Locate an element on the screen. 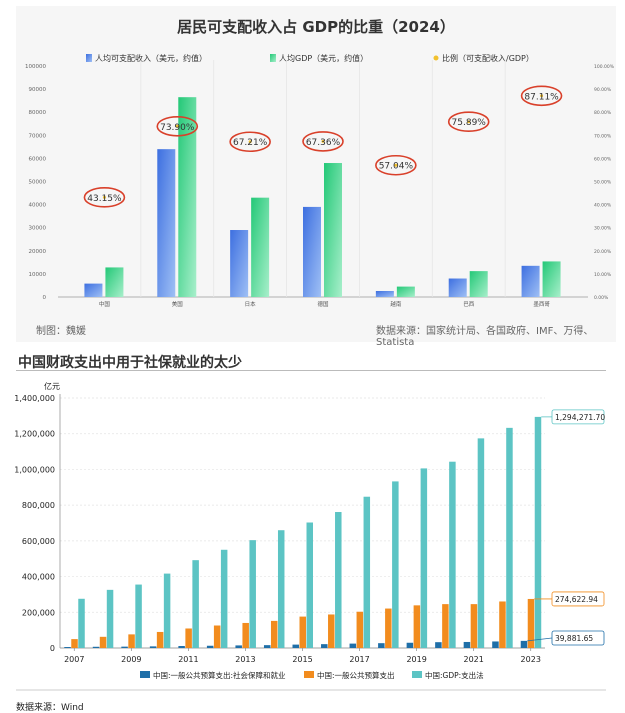 The width and height of the screenshot is (625, 713). x-tick-label: 墨西哥 is located at coordinates (541, 304).